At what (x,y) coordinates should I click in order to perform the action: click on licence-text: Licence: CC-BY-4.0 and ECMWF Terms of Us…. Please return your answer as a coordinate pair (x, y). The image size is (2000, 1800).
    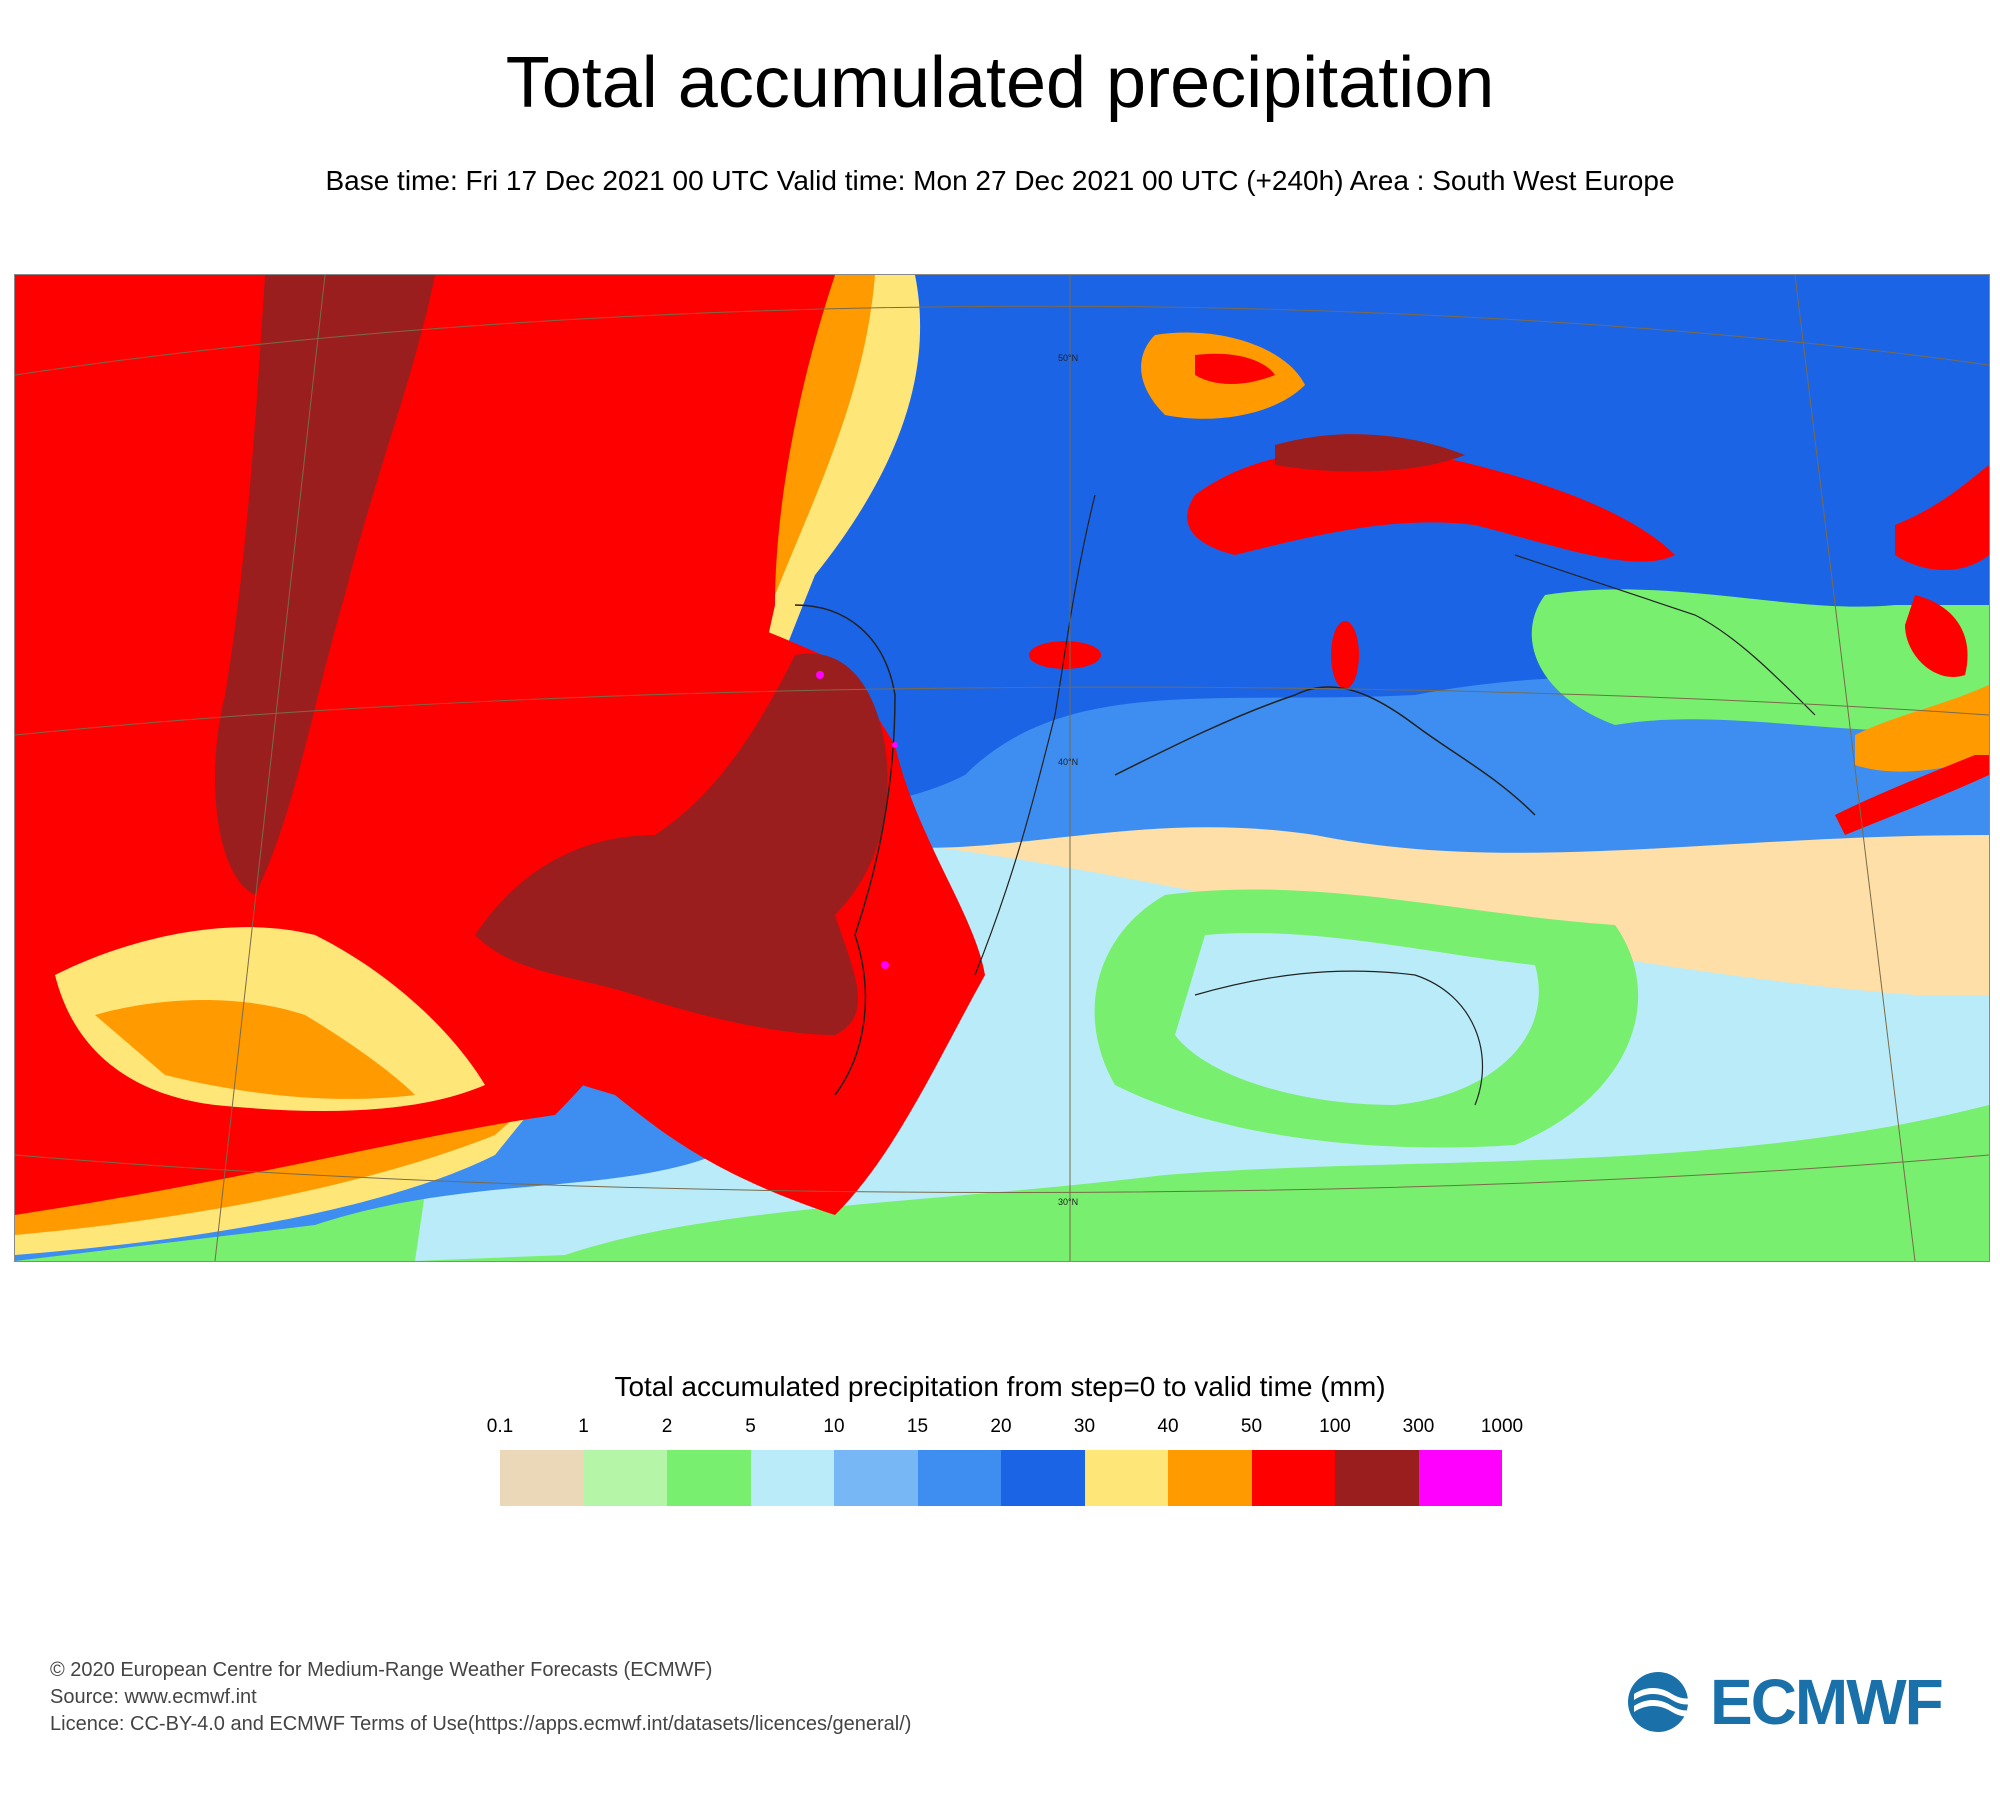
    Looking at the image, I should click on (481, 1724).